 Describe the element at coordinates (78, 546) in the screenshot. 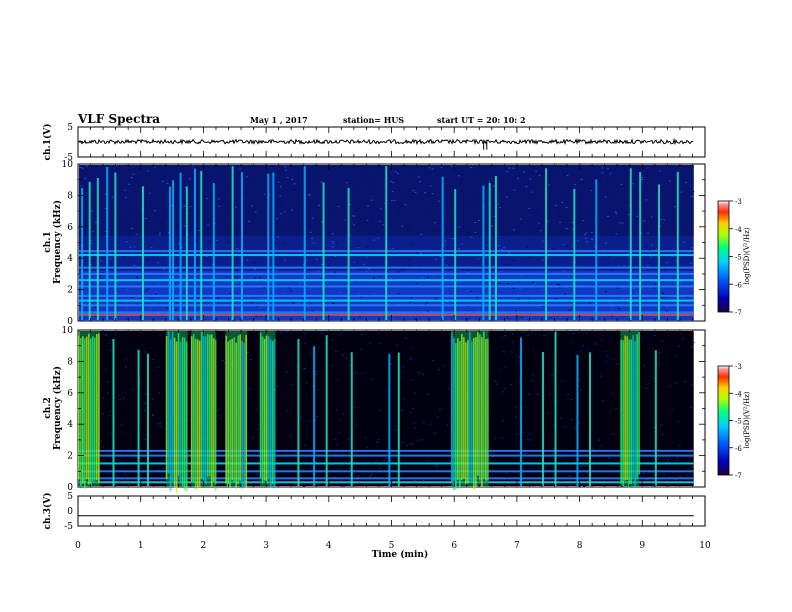

I see `time-tick-label: 0` at that location.